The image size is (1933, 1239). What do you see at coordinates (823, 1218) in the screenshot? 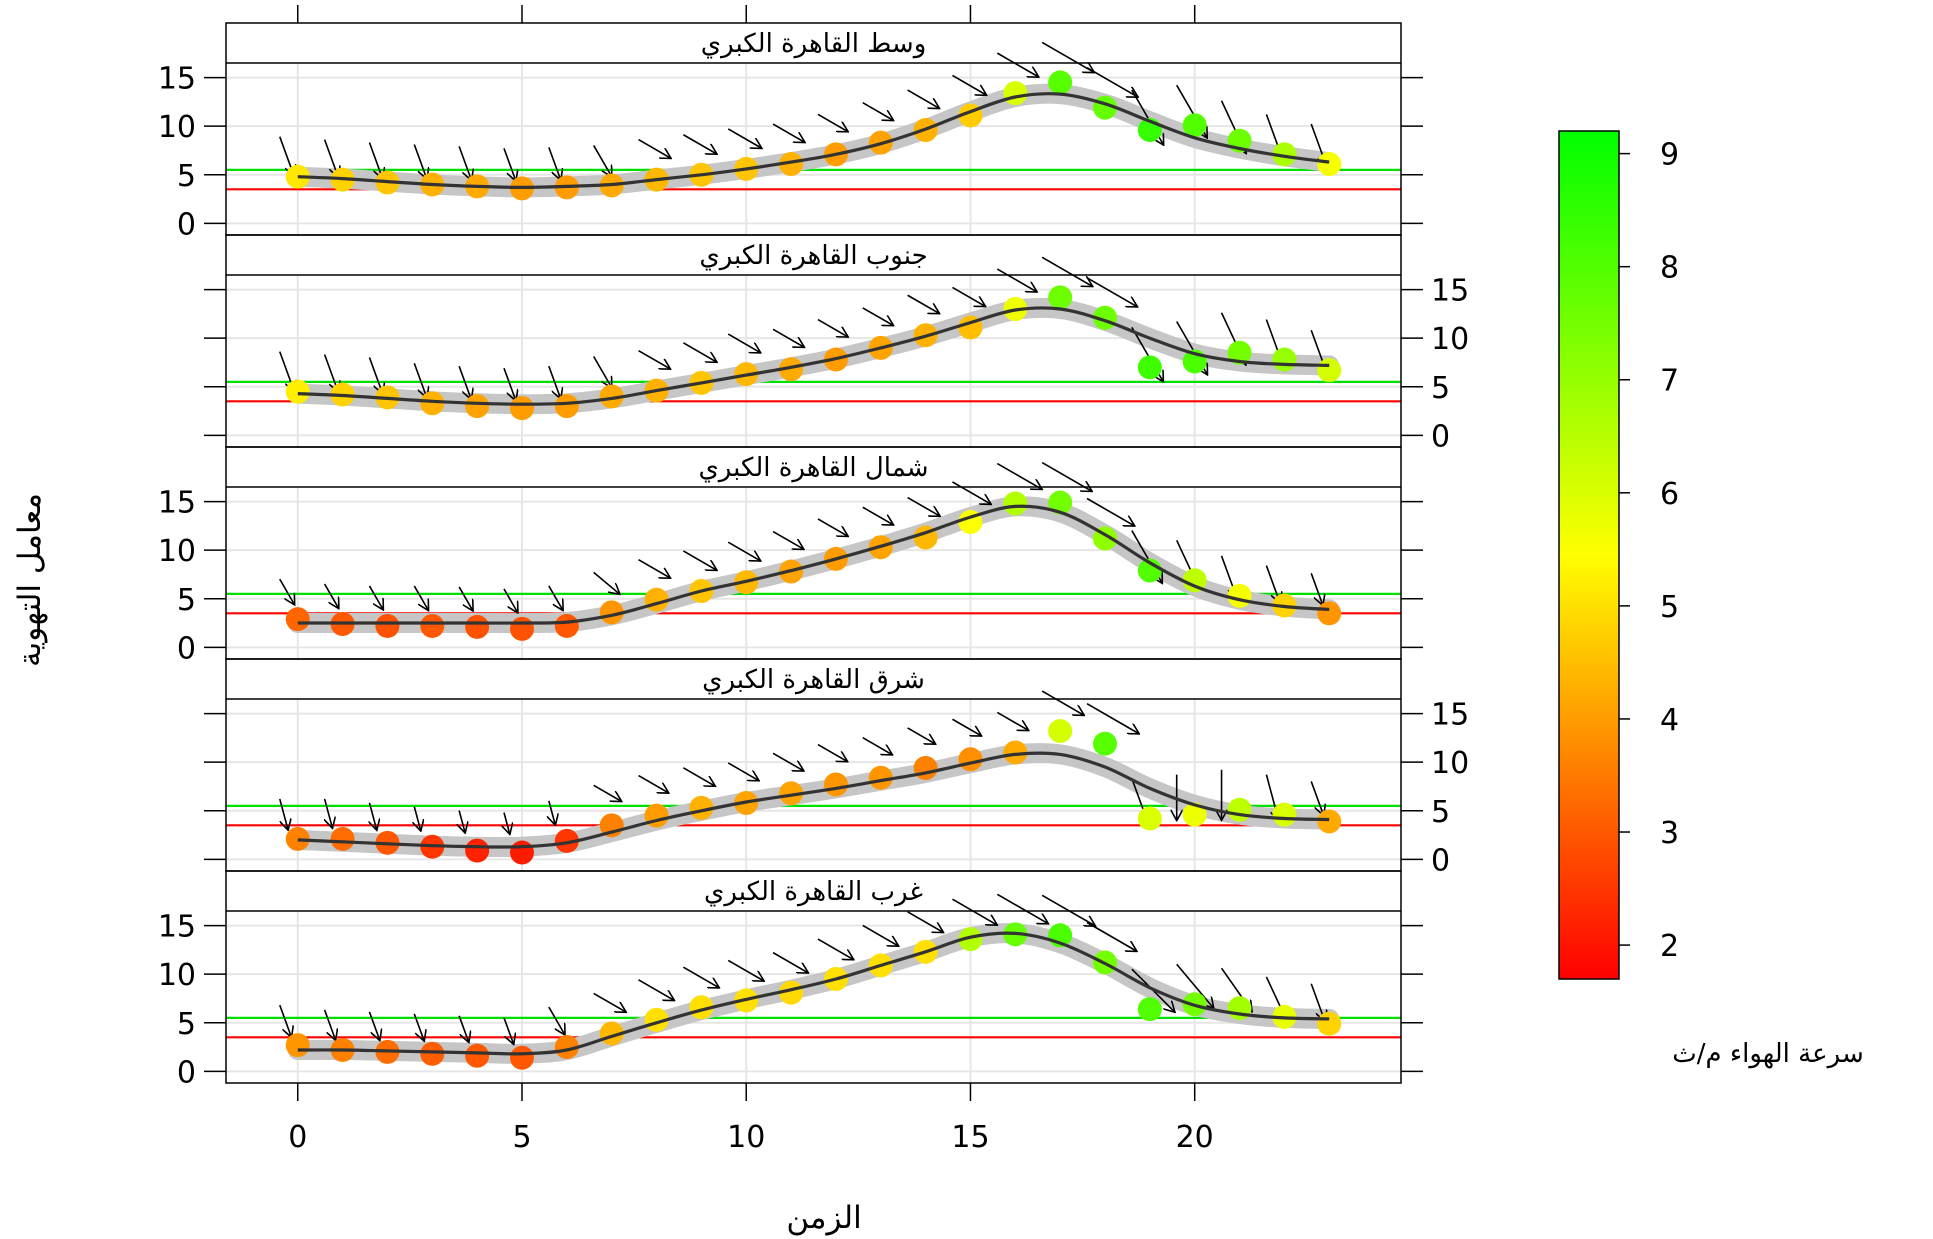
I see `x-axis-title: الزمن` at bounding box center [823, 1218].